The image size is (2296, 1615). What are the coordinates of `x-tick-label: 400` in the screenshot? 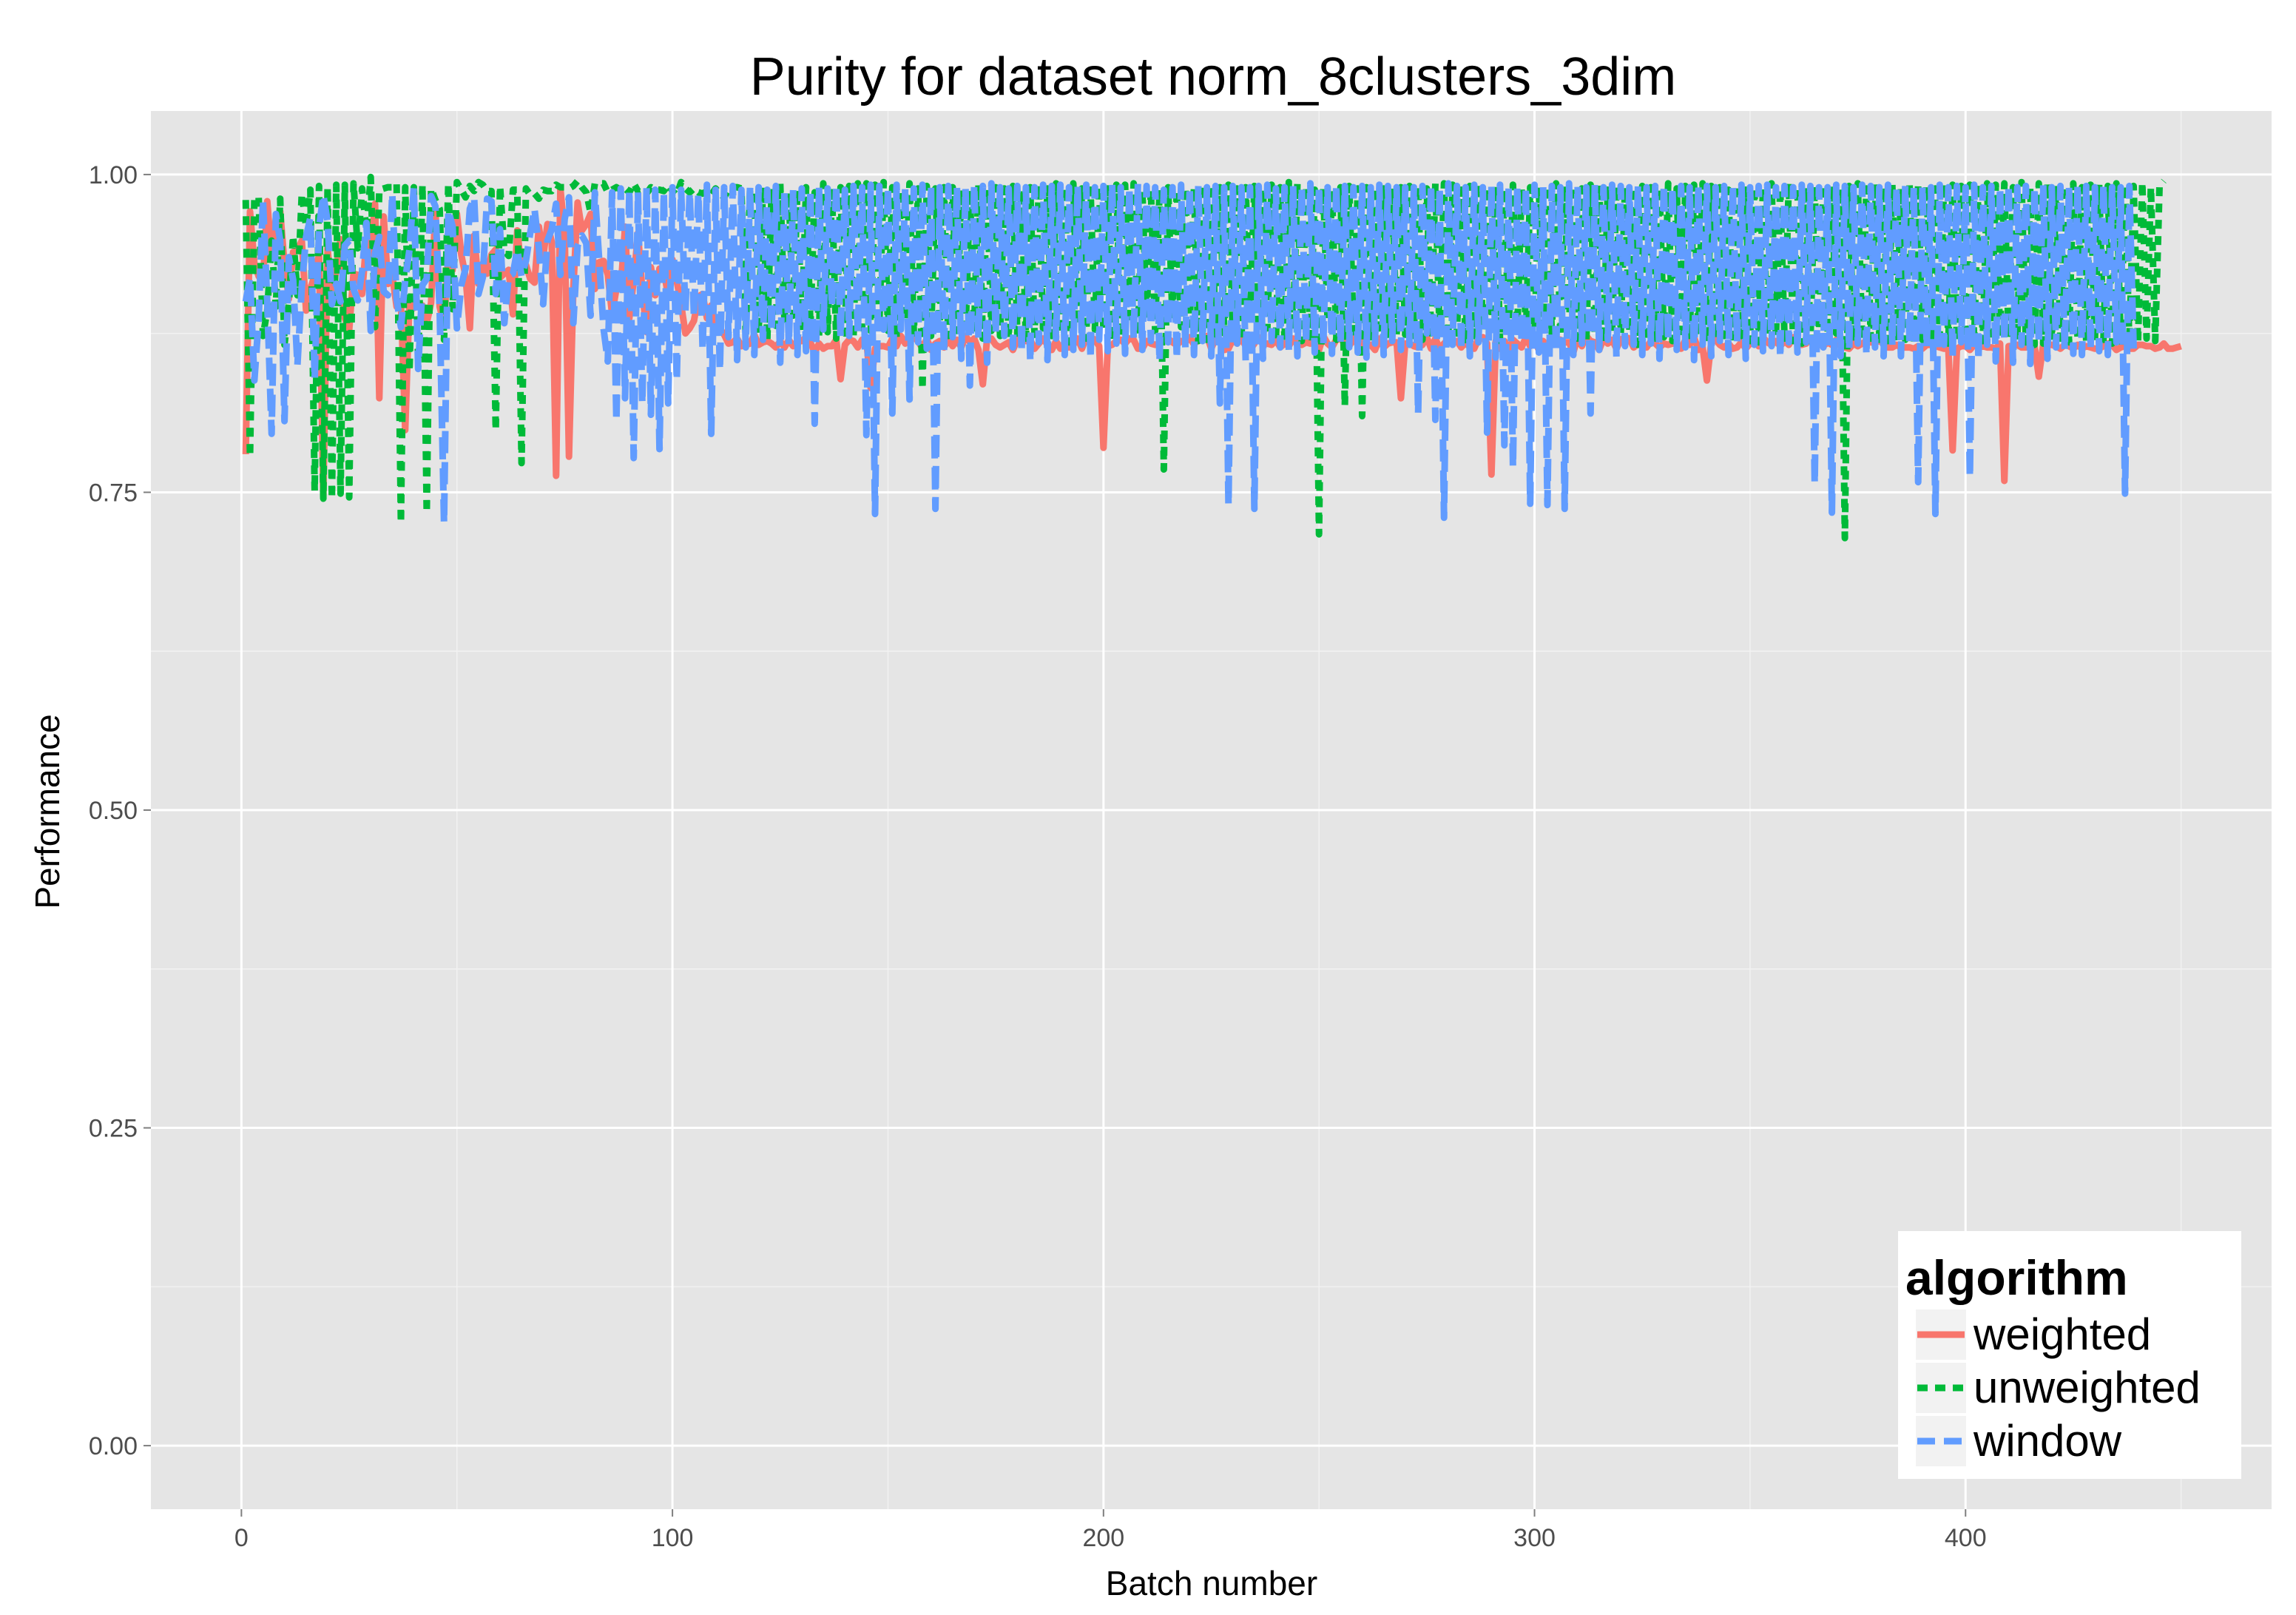 It's located at (1966, 1538).